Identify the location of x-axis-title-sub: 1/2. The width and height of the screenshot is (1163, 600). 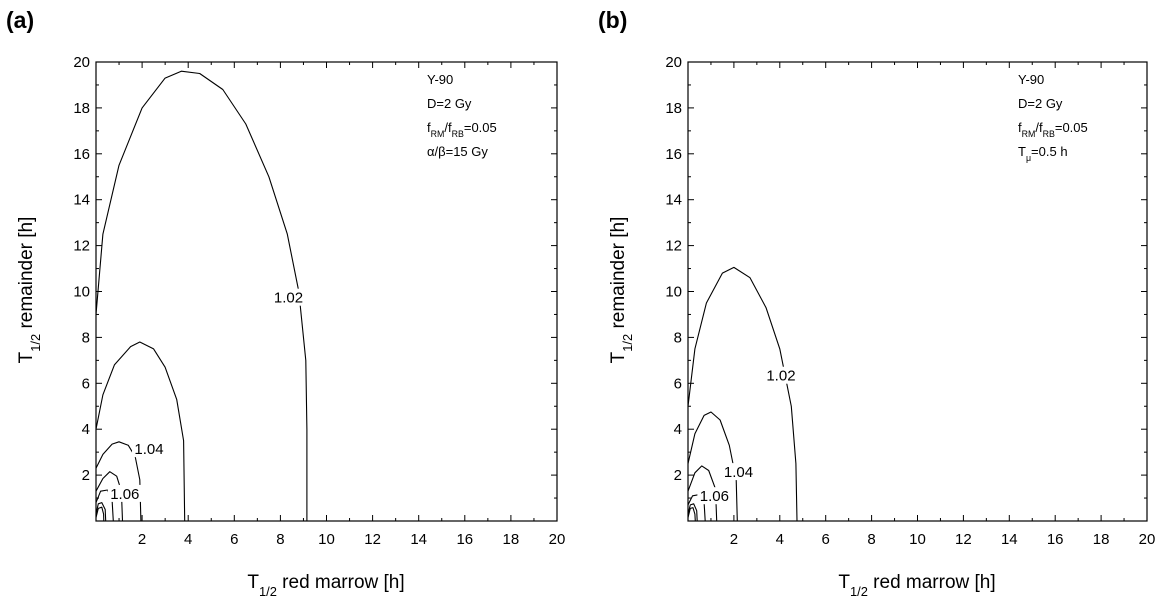
(859, 591).